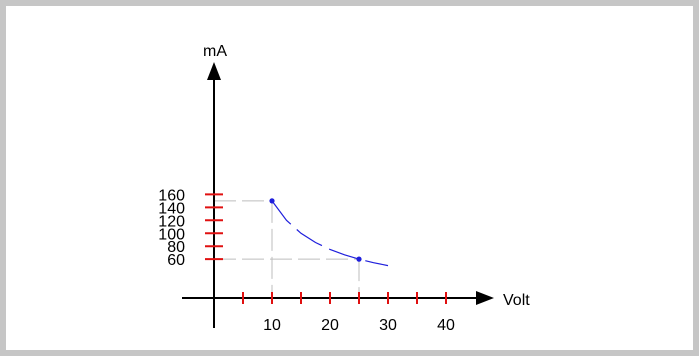 The height and width of the screenshot is (356, 699). What do you see at coordinates (171, 208) in the screenshot?
I see `y-tick-label: 140` at bounding box center [171, 208].